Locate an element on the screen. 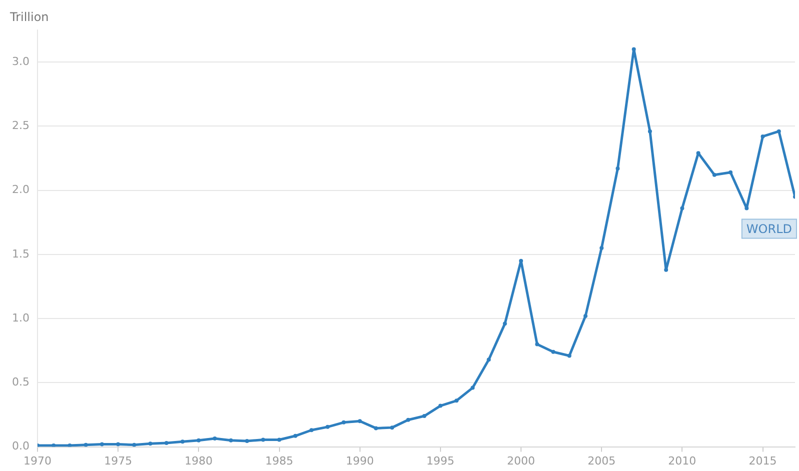 The width and height of the screenshot is (799, 471). y-tick-label: 2.0 is located at coordinates (21, 189).